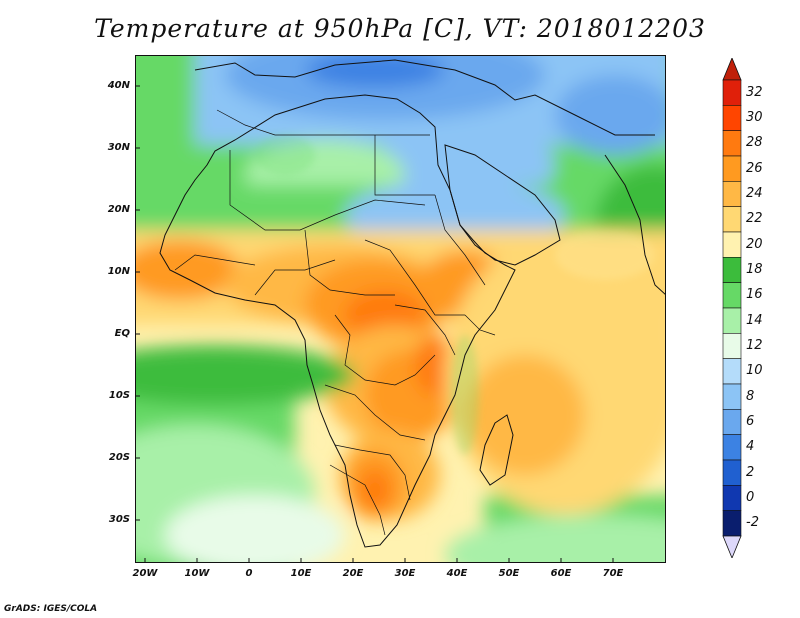  I want to click on lon-label: 0, so click(249, 573).